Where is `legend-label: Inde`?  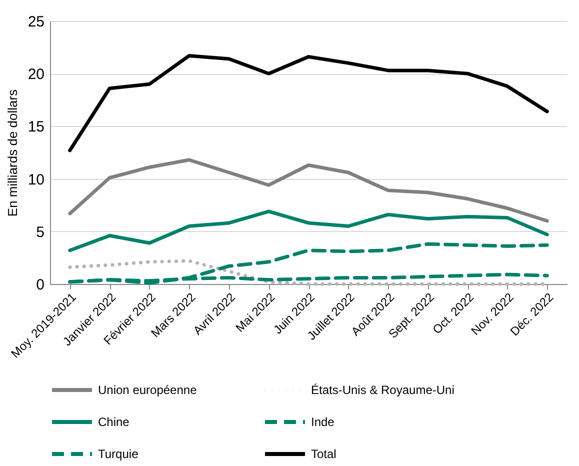
legend-label: Inde is located at coordinates (323, 422).